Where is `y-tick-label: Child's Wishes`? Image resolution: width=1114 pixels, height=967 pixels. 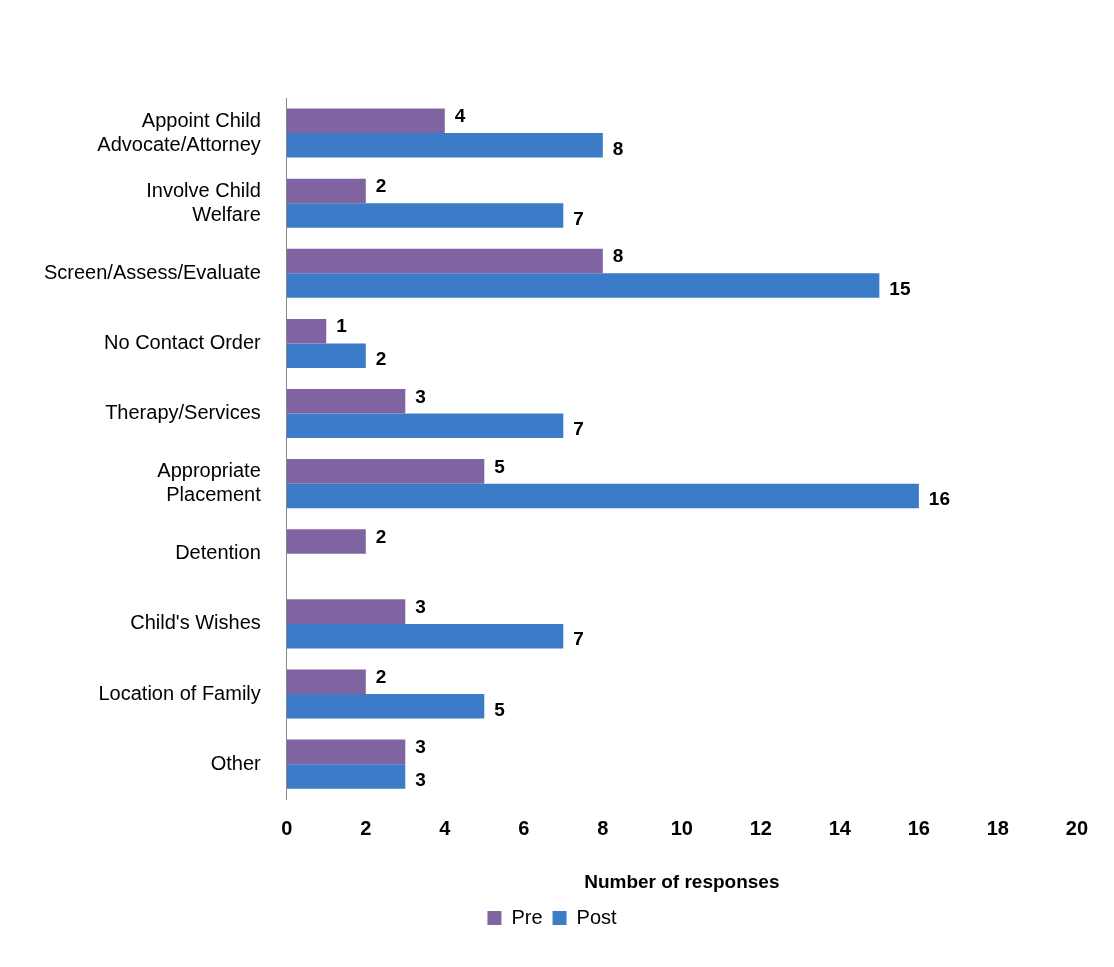 y-tick-label: Child's Wishes is located at coordinates (195, 622).